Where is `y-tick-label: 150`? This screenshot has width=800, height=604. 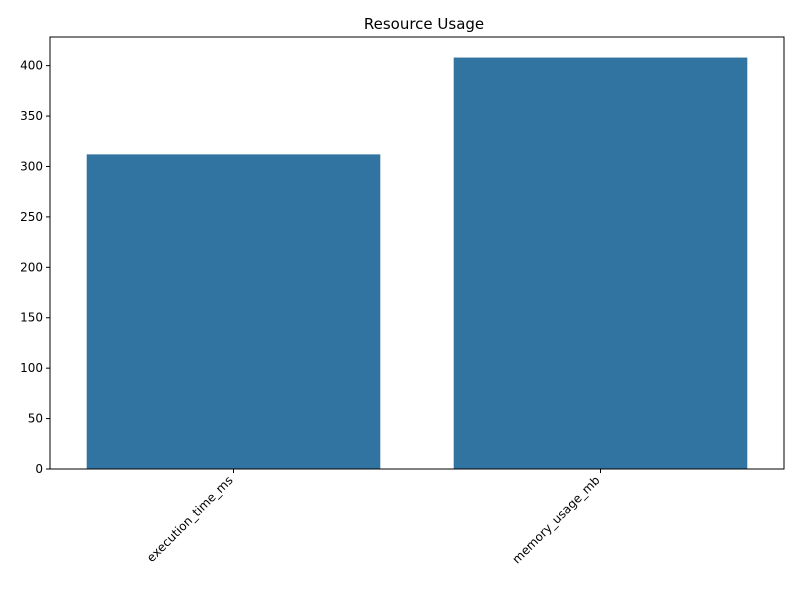 y-tick-label: 150 is located at coordinates (31, 318).